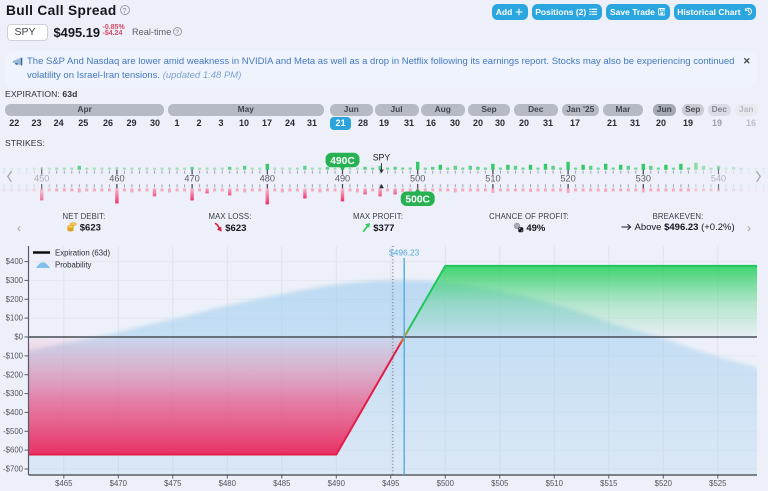  What do you see at coordinates (555, 483) in the screenshot?
I see `svg-text: $510` at bounding box center [555, 483].